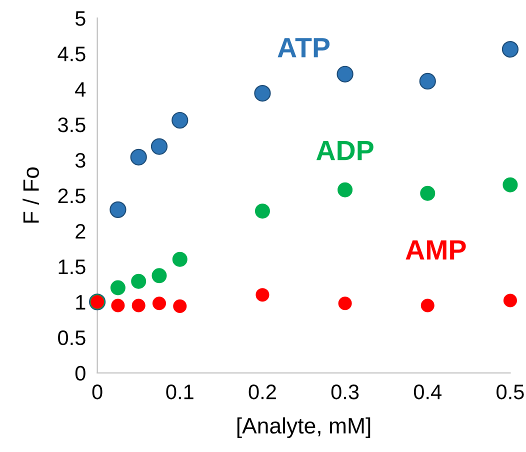 The image size is (526, 452). What do you see at coordinates (97, 392) in the screenshot?
I see `x-tick-label: 0` at bounding box center [97, 392].